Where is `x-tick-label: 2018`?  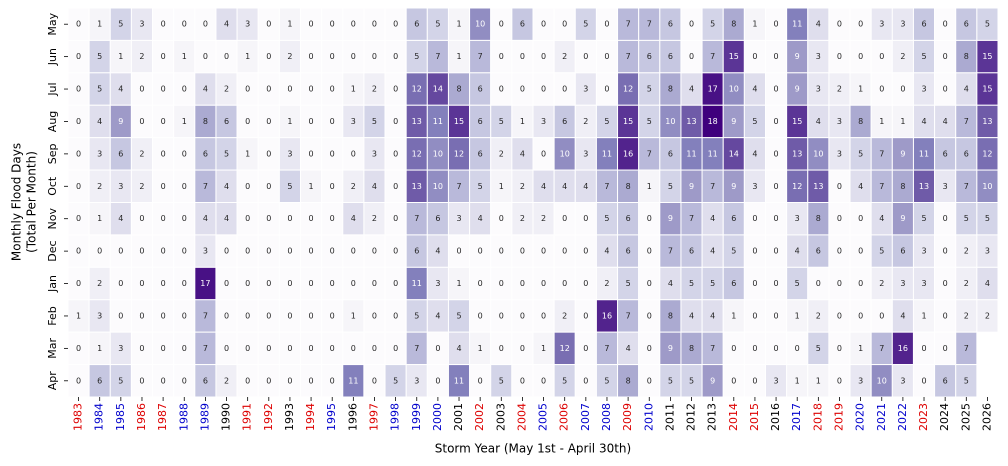
x-tick-label: 2018 is located at coordinates (817, 417).